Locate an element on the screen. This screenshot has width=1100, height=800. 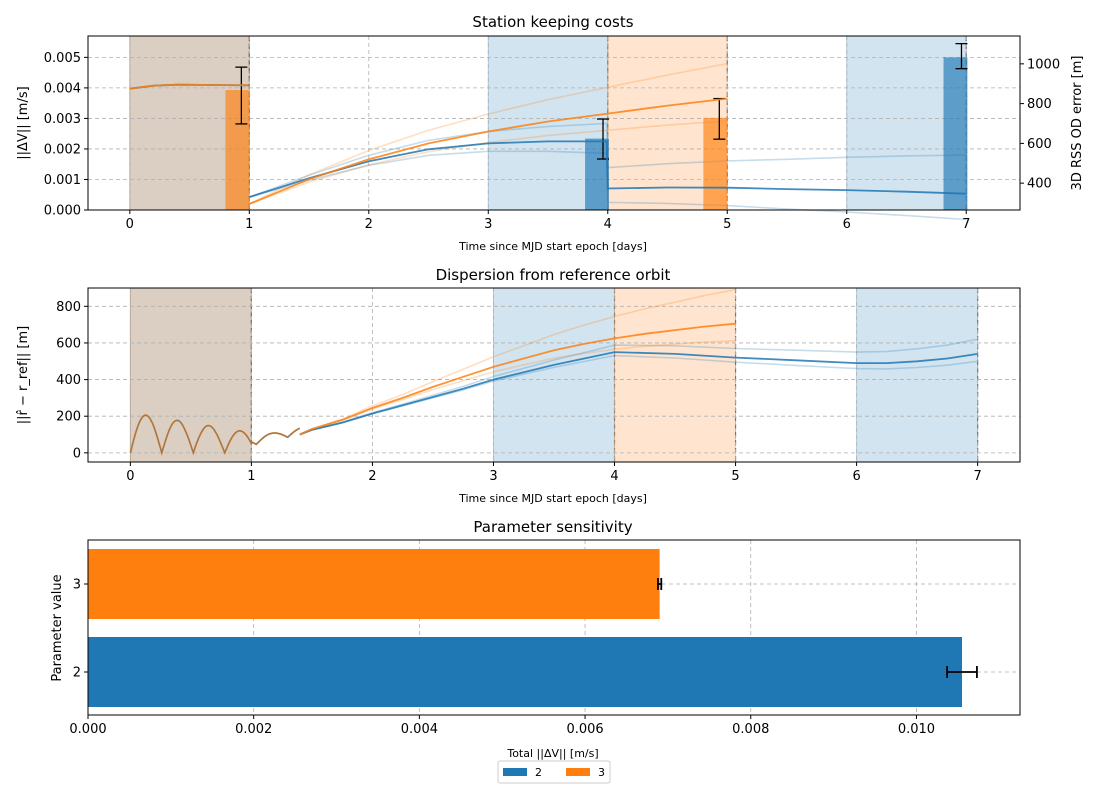
panel2-ytick-label: 400 is located at coordinates (68, 380).